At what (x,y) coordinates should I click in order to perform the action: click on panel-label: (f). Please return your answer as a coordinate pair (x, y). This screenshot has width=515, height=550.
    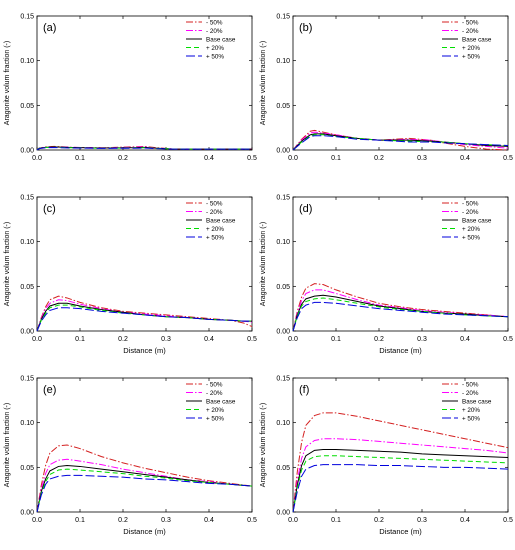
    Looking at the image, I should click on (304, 390).